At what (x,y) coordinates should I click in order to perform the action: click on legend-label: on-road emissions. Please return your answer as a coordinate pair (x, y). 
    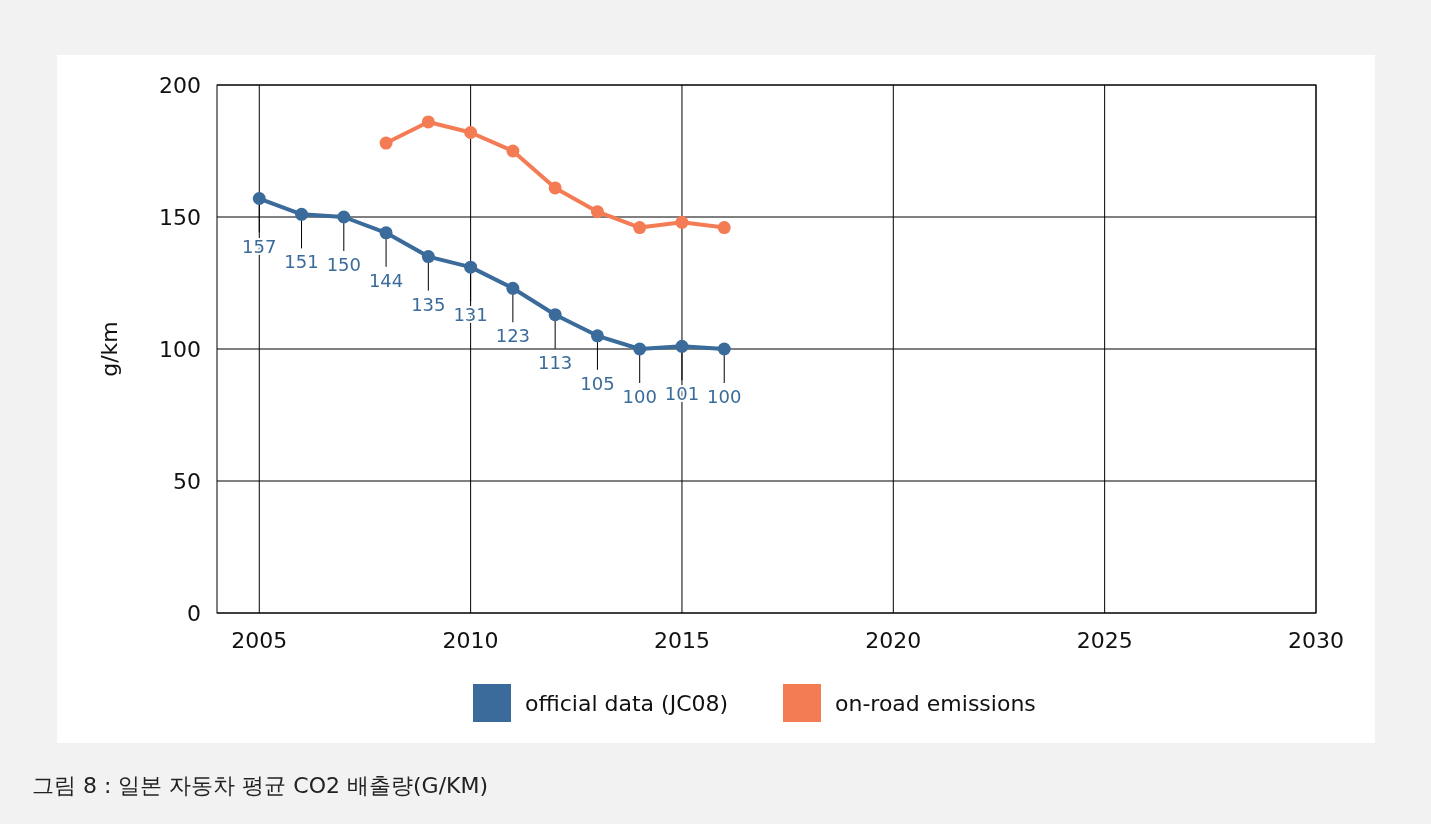
    Looking at the image, I should click on (935, 703).